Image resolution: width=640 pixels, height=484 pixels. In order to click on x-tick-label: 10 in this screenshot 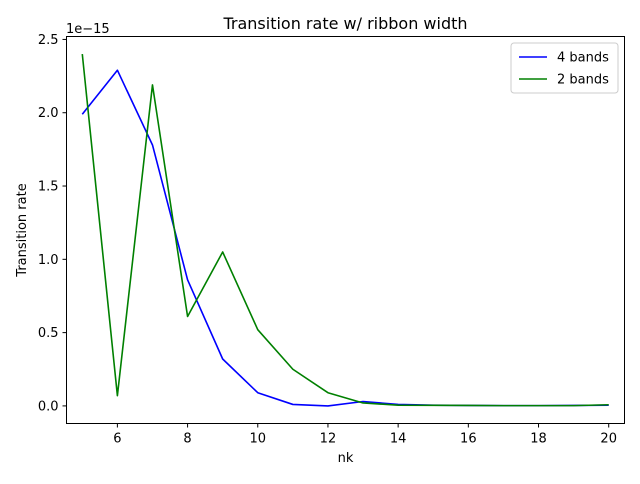, I will do `click(257, 439)`.